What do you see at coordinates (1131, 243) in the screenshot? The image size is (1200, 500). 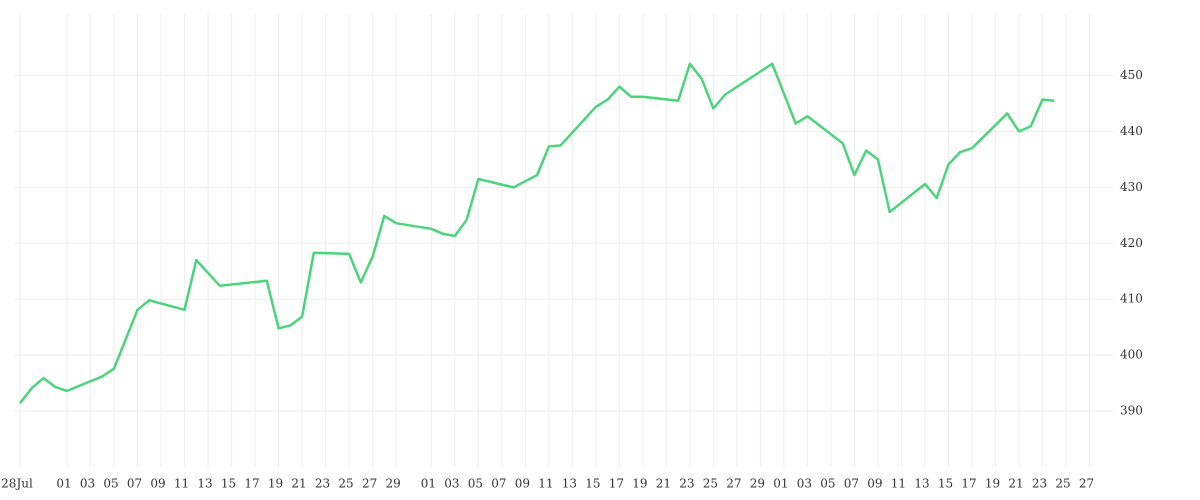 I see `y-tick-label: 420` at bounding box center [1131, 243].